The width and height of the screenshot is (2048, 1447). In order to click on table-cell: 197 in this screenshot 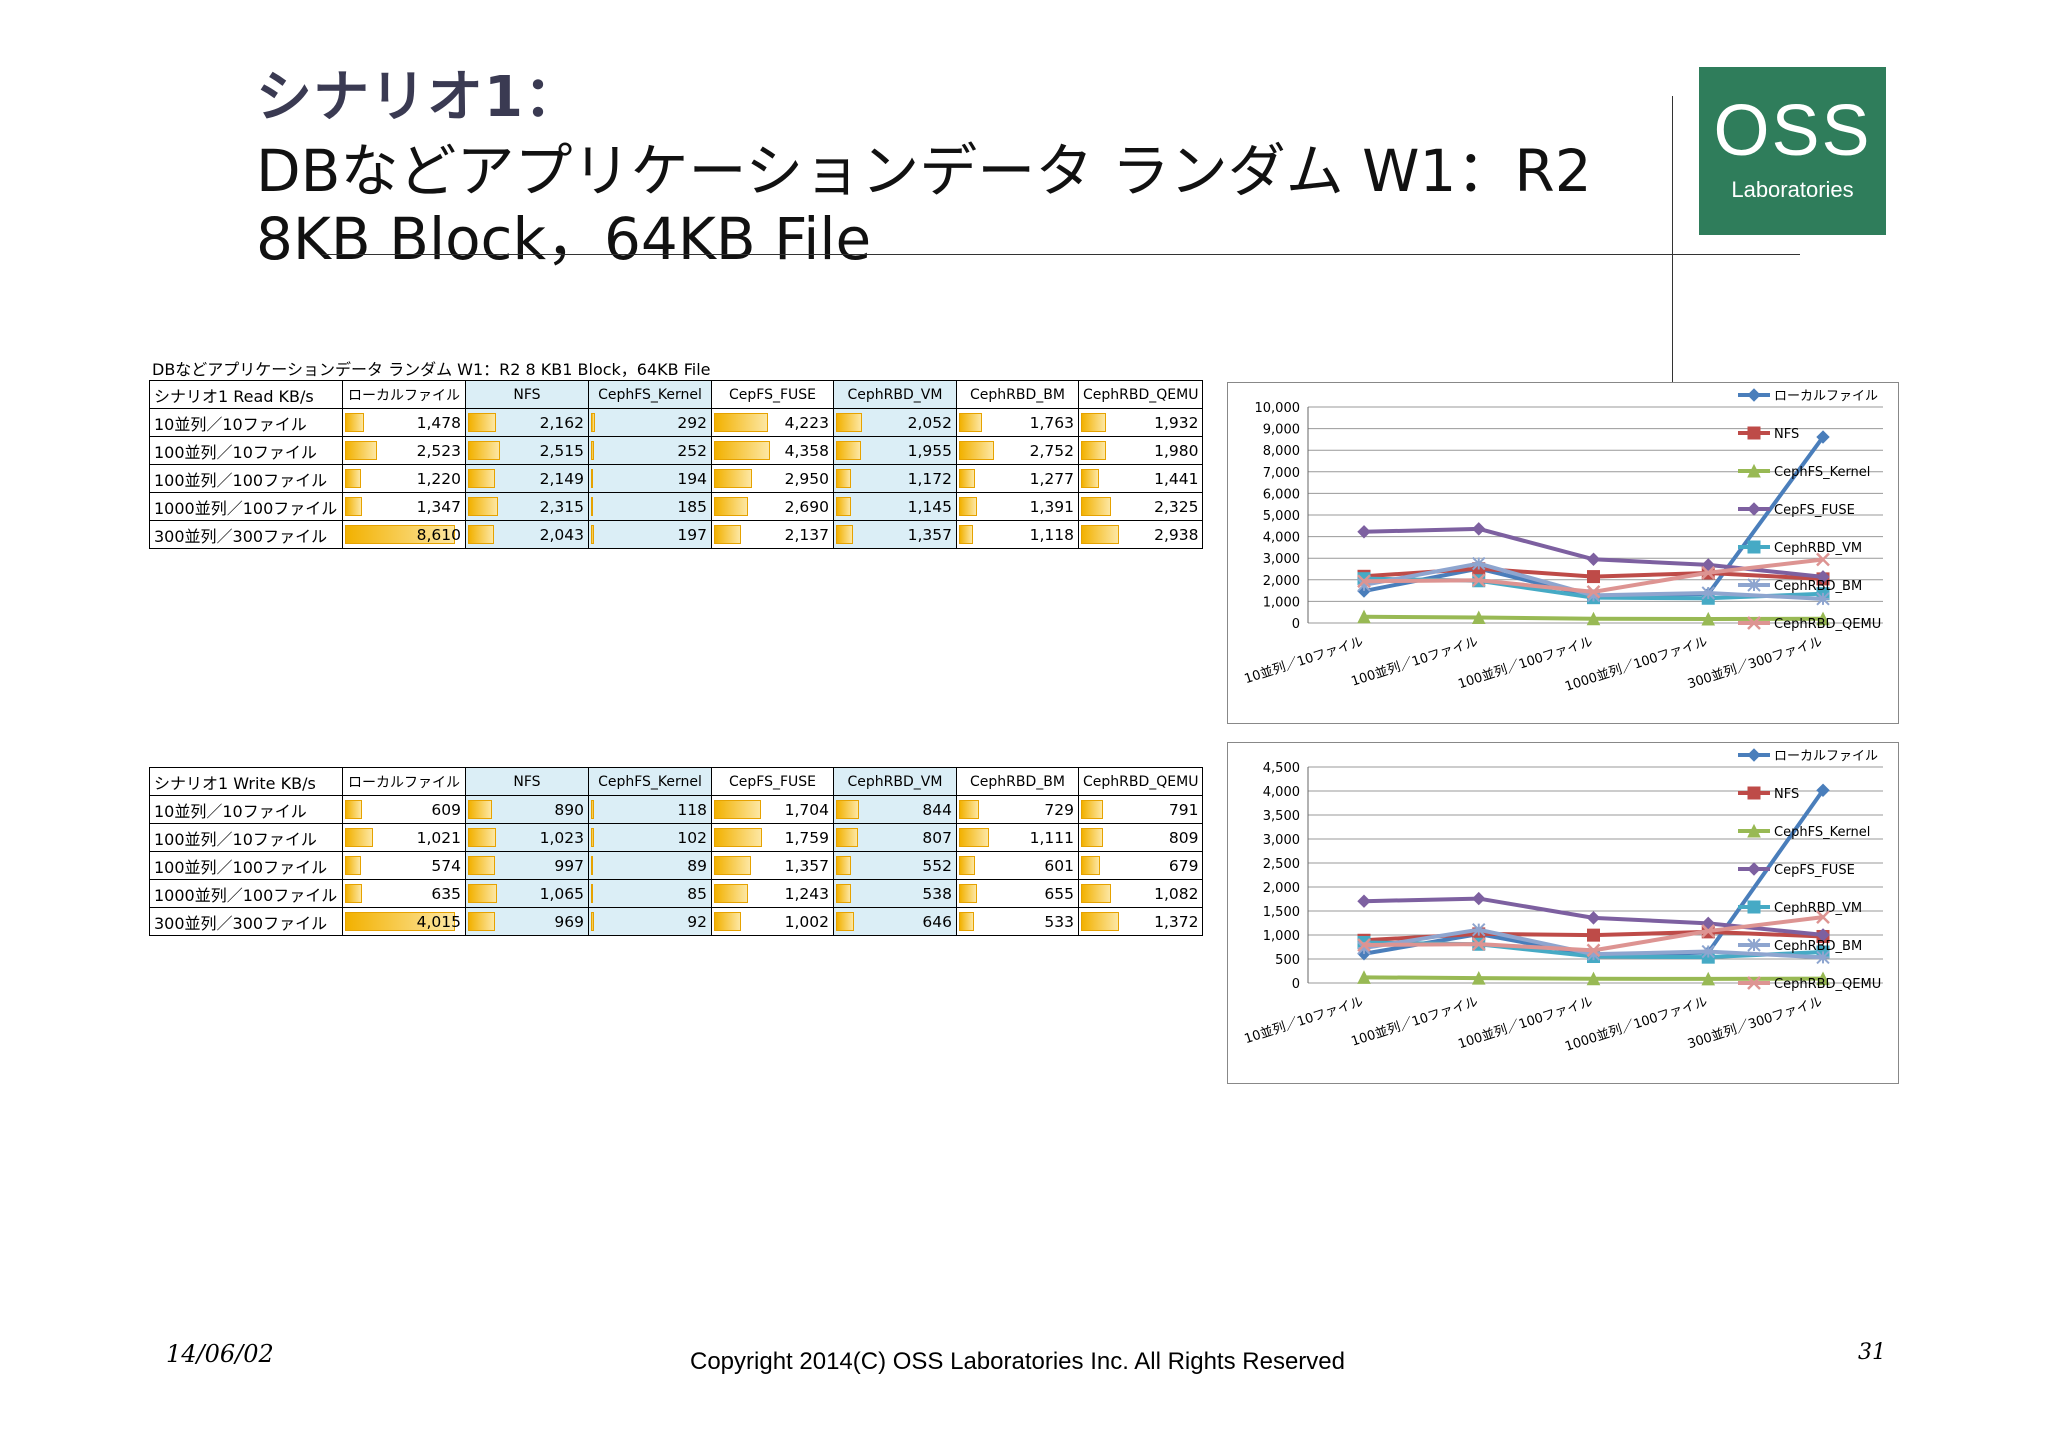, I will do `click(650, 534)`.